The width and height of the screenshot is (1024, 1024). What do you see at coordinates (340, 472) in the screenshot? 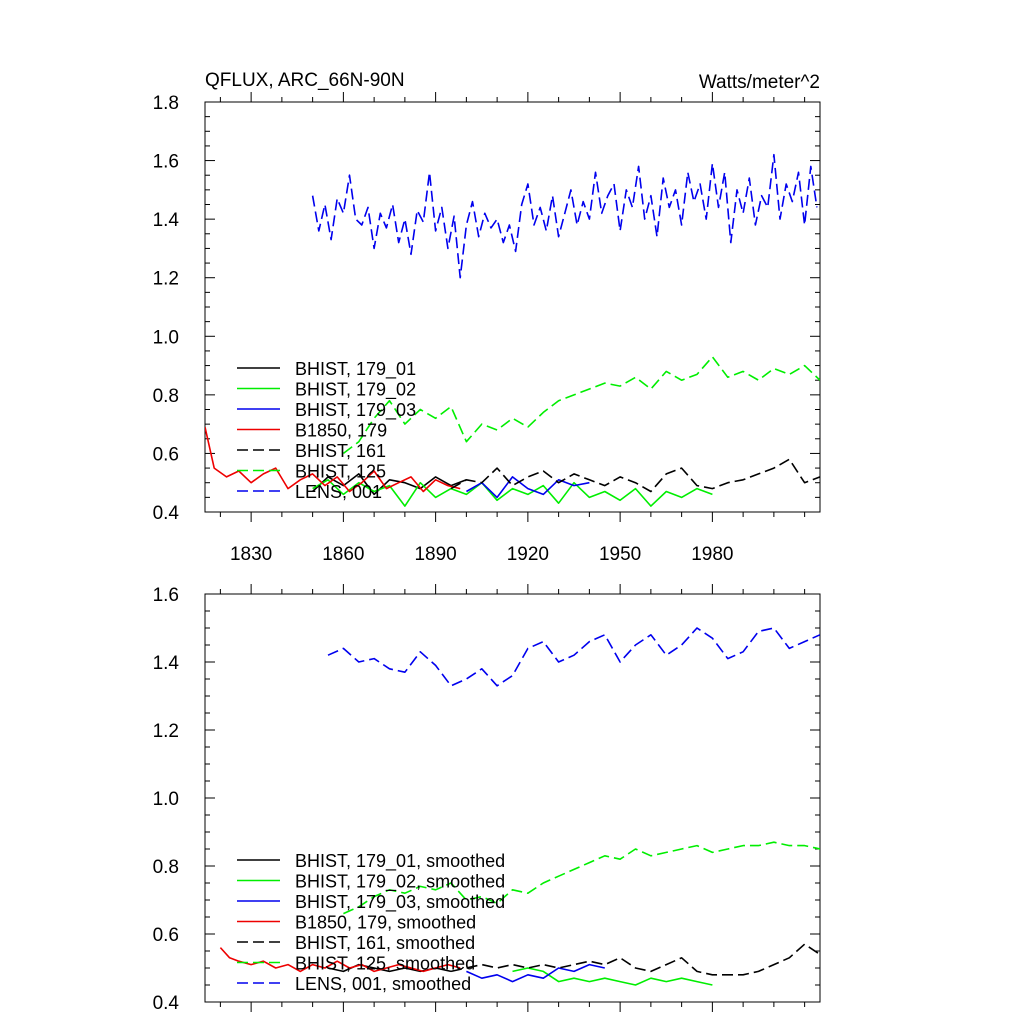
I see `legend-label: BHIST, 125` at bounding box center [340, 472].